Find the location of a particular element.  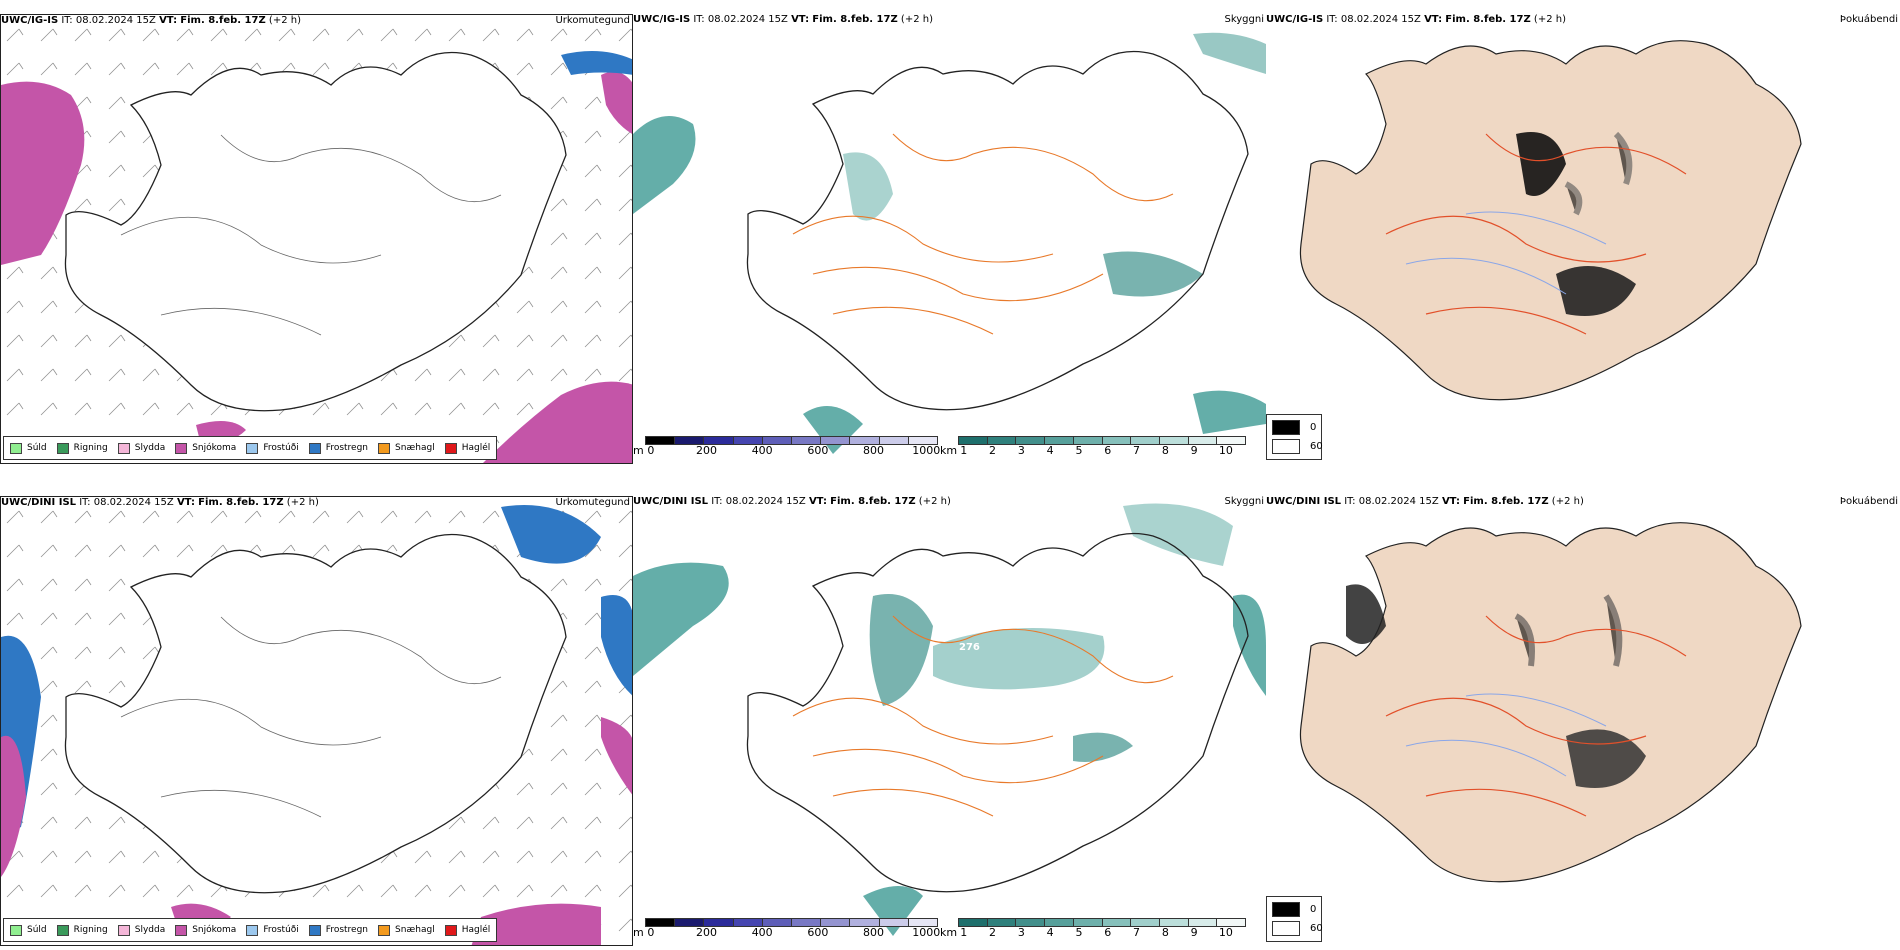

panel-title-fog-row2: Þokuábendi is located at coordinates (1868, 501).